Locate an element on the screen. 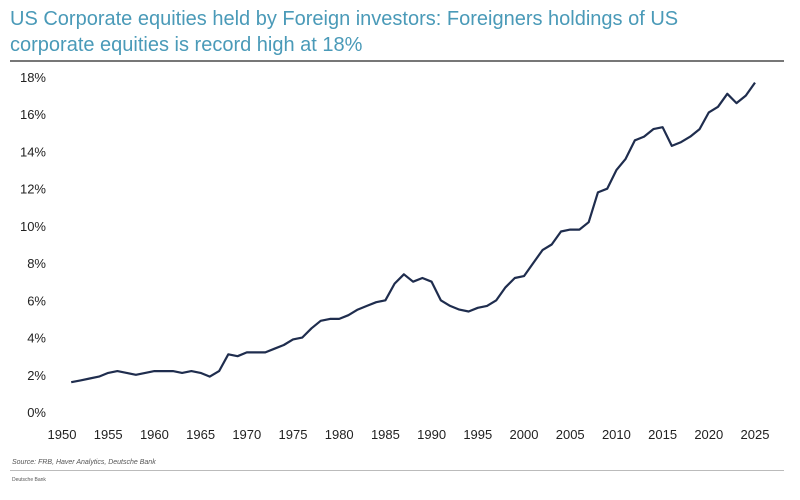 The width and height of the screenshot is (800, 500). x-tick-label: 1965 is located at coordinates (200, 434).